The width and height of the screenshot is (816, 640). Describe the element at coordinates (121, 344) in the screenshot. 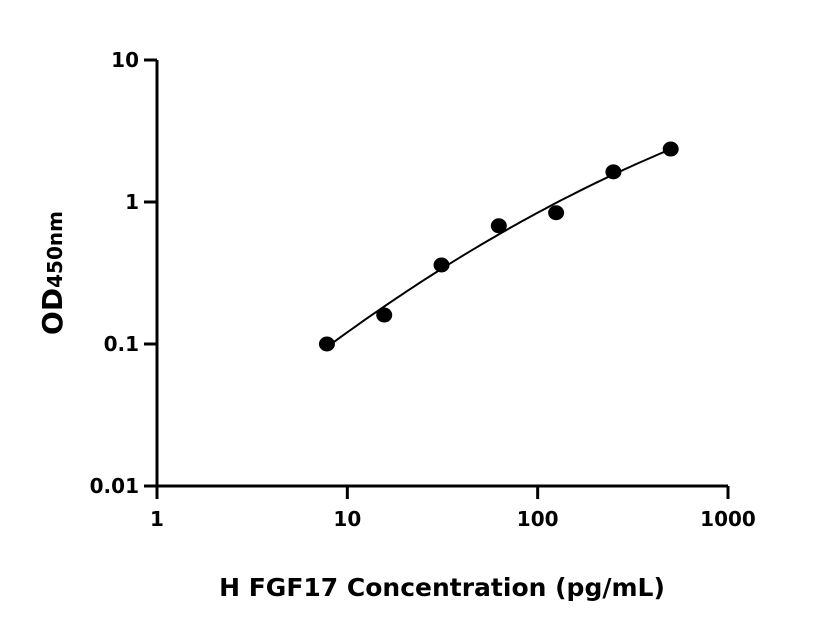

I see `y-tick-label: 0.1` at that location.